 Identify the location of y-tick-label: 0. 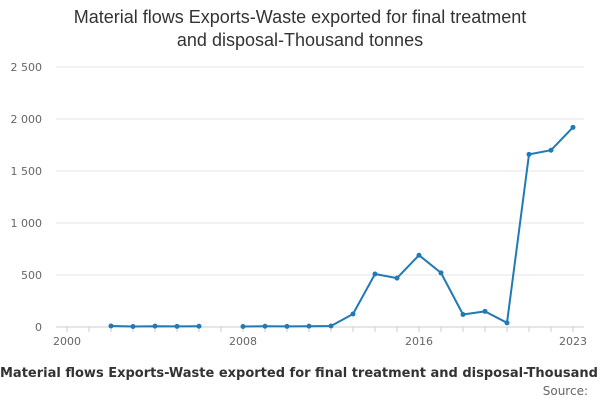
(38, 327).